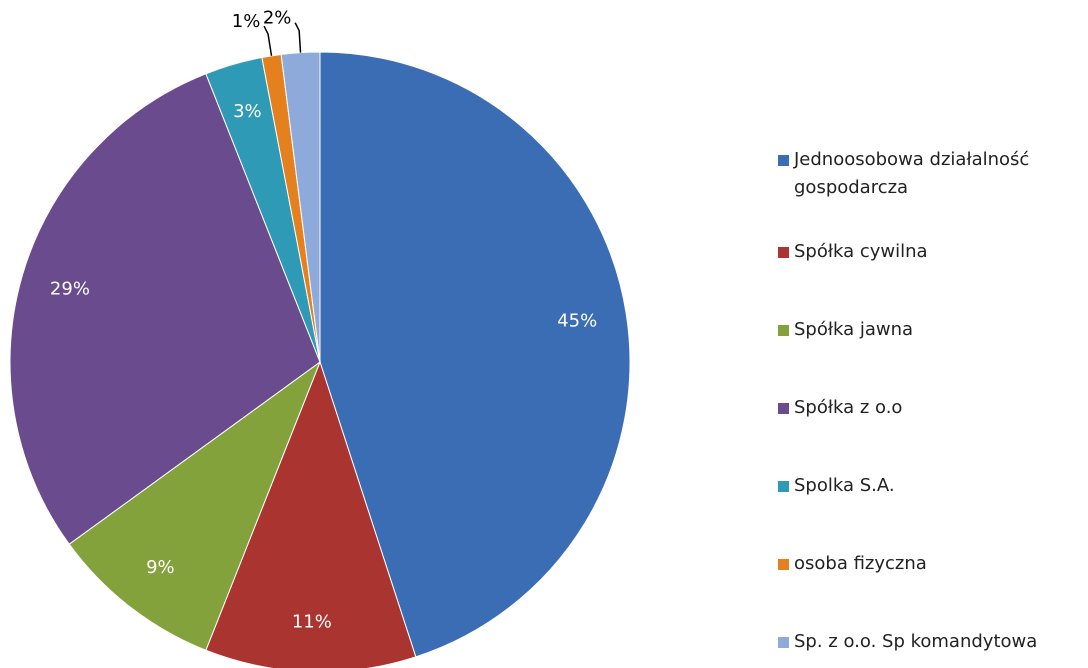 This screenshot has height=668, width=1088. Describe the element at coordinates (312, 621) in the screenshot. I see `data-label: 11%` at that location.